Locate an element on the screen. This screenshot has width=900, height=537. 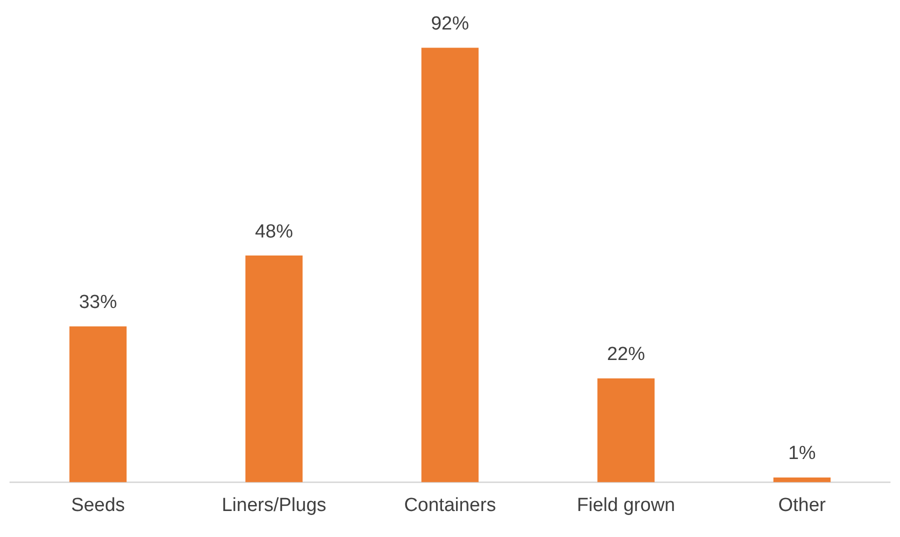
x-tick-label: Other is located at coordinates (802, 505).